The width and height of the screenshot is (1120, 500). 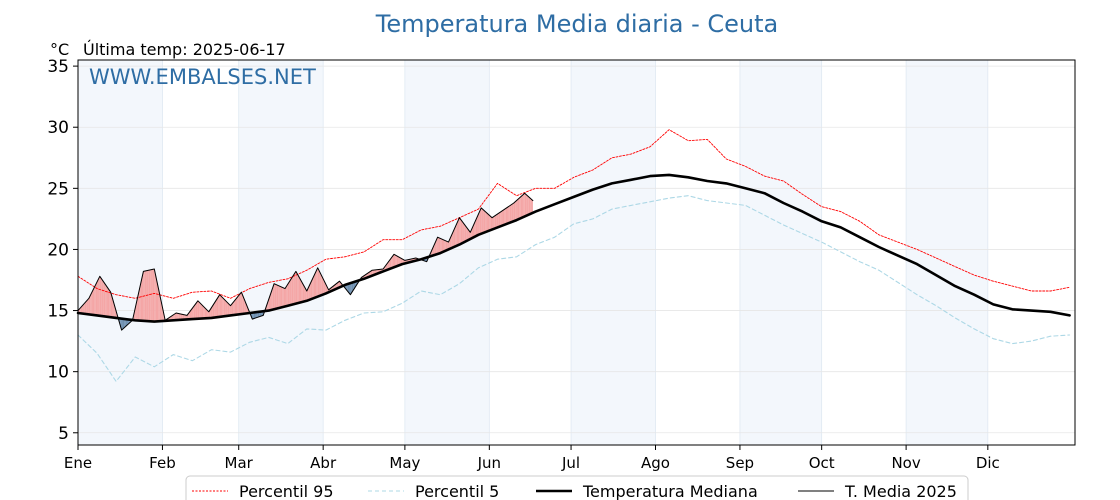 What do you see at coordinates (78, 463) in the screenshot?
I see `x-tick-label-ene: Ene` at bounding box center [78, 463].